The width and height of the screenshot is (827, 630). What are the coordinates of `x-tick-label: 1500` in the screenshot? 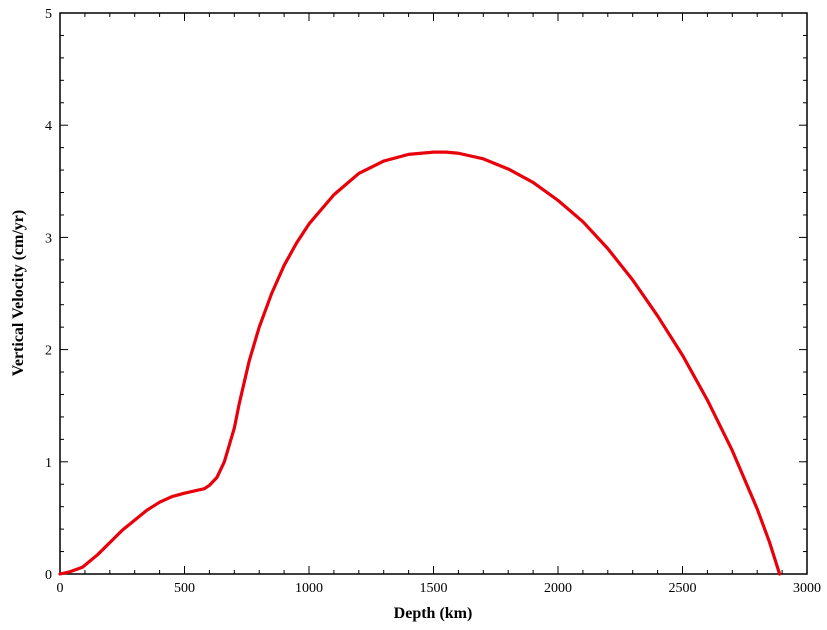 It's located at (434, 588).